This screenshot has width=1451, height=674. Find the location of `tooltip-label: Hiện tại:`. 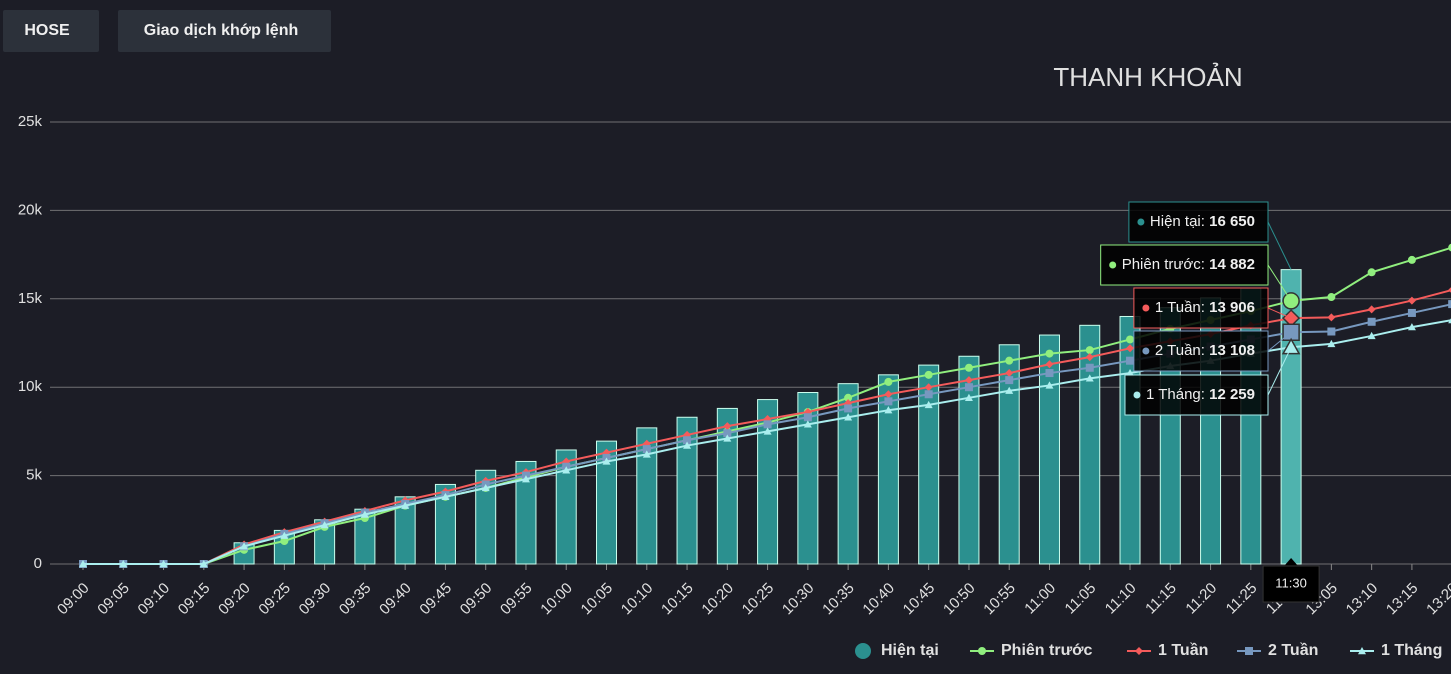

tooltip-label: Hiện tại: is located at coordinates (1177, 221).